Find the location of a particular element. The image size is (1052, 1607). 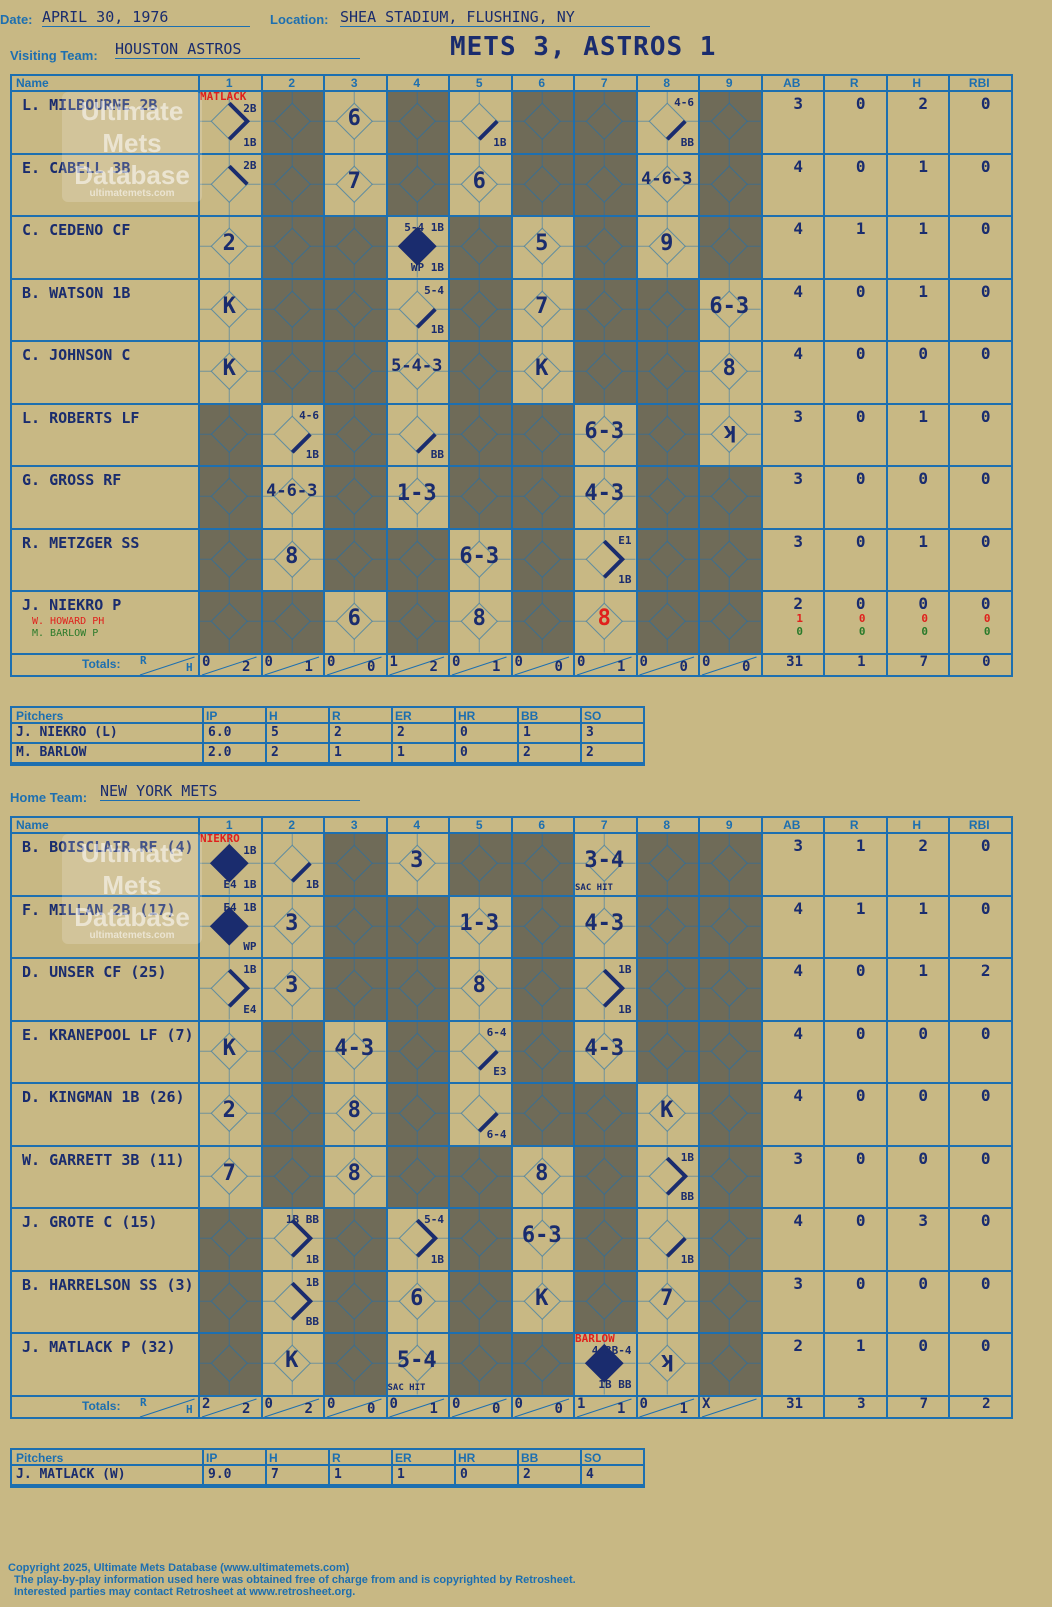

inning-cell: 1B BB is located at coordinates (666, 1175).